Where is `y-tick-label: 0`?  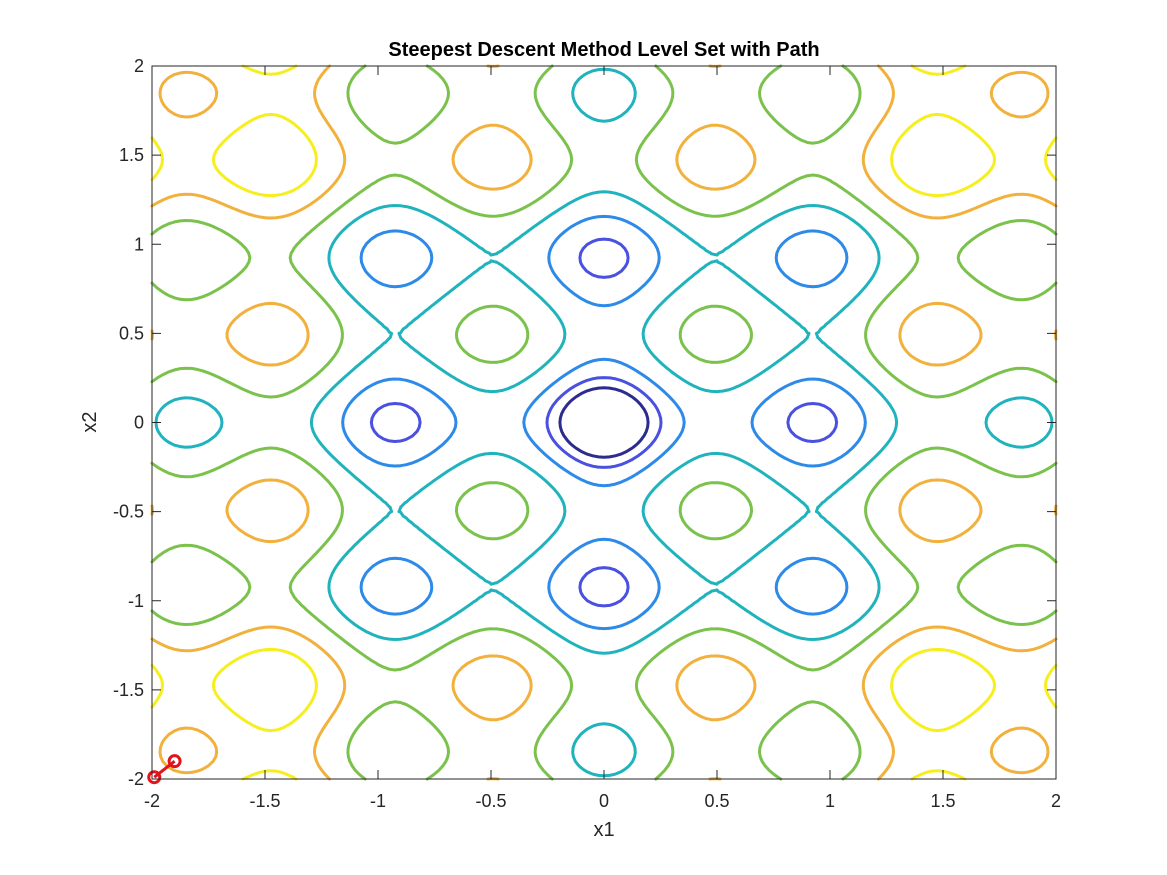
y-tick-label: 0 is located at coordinates (139, 423).